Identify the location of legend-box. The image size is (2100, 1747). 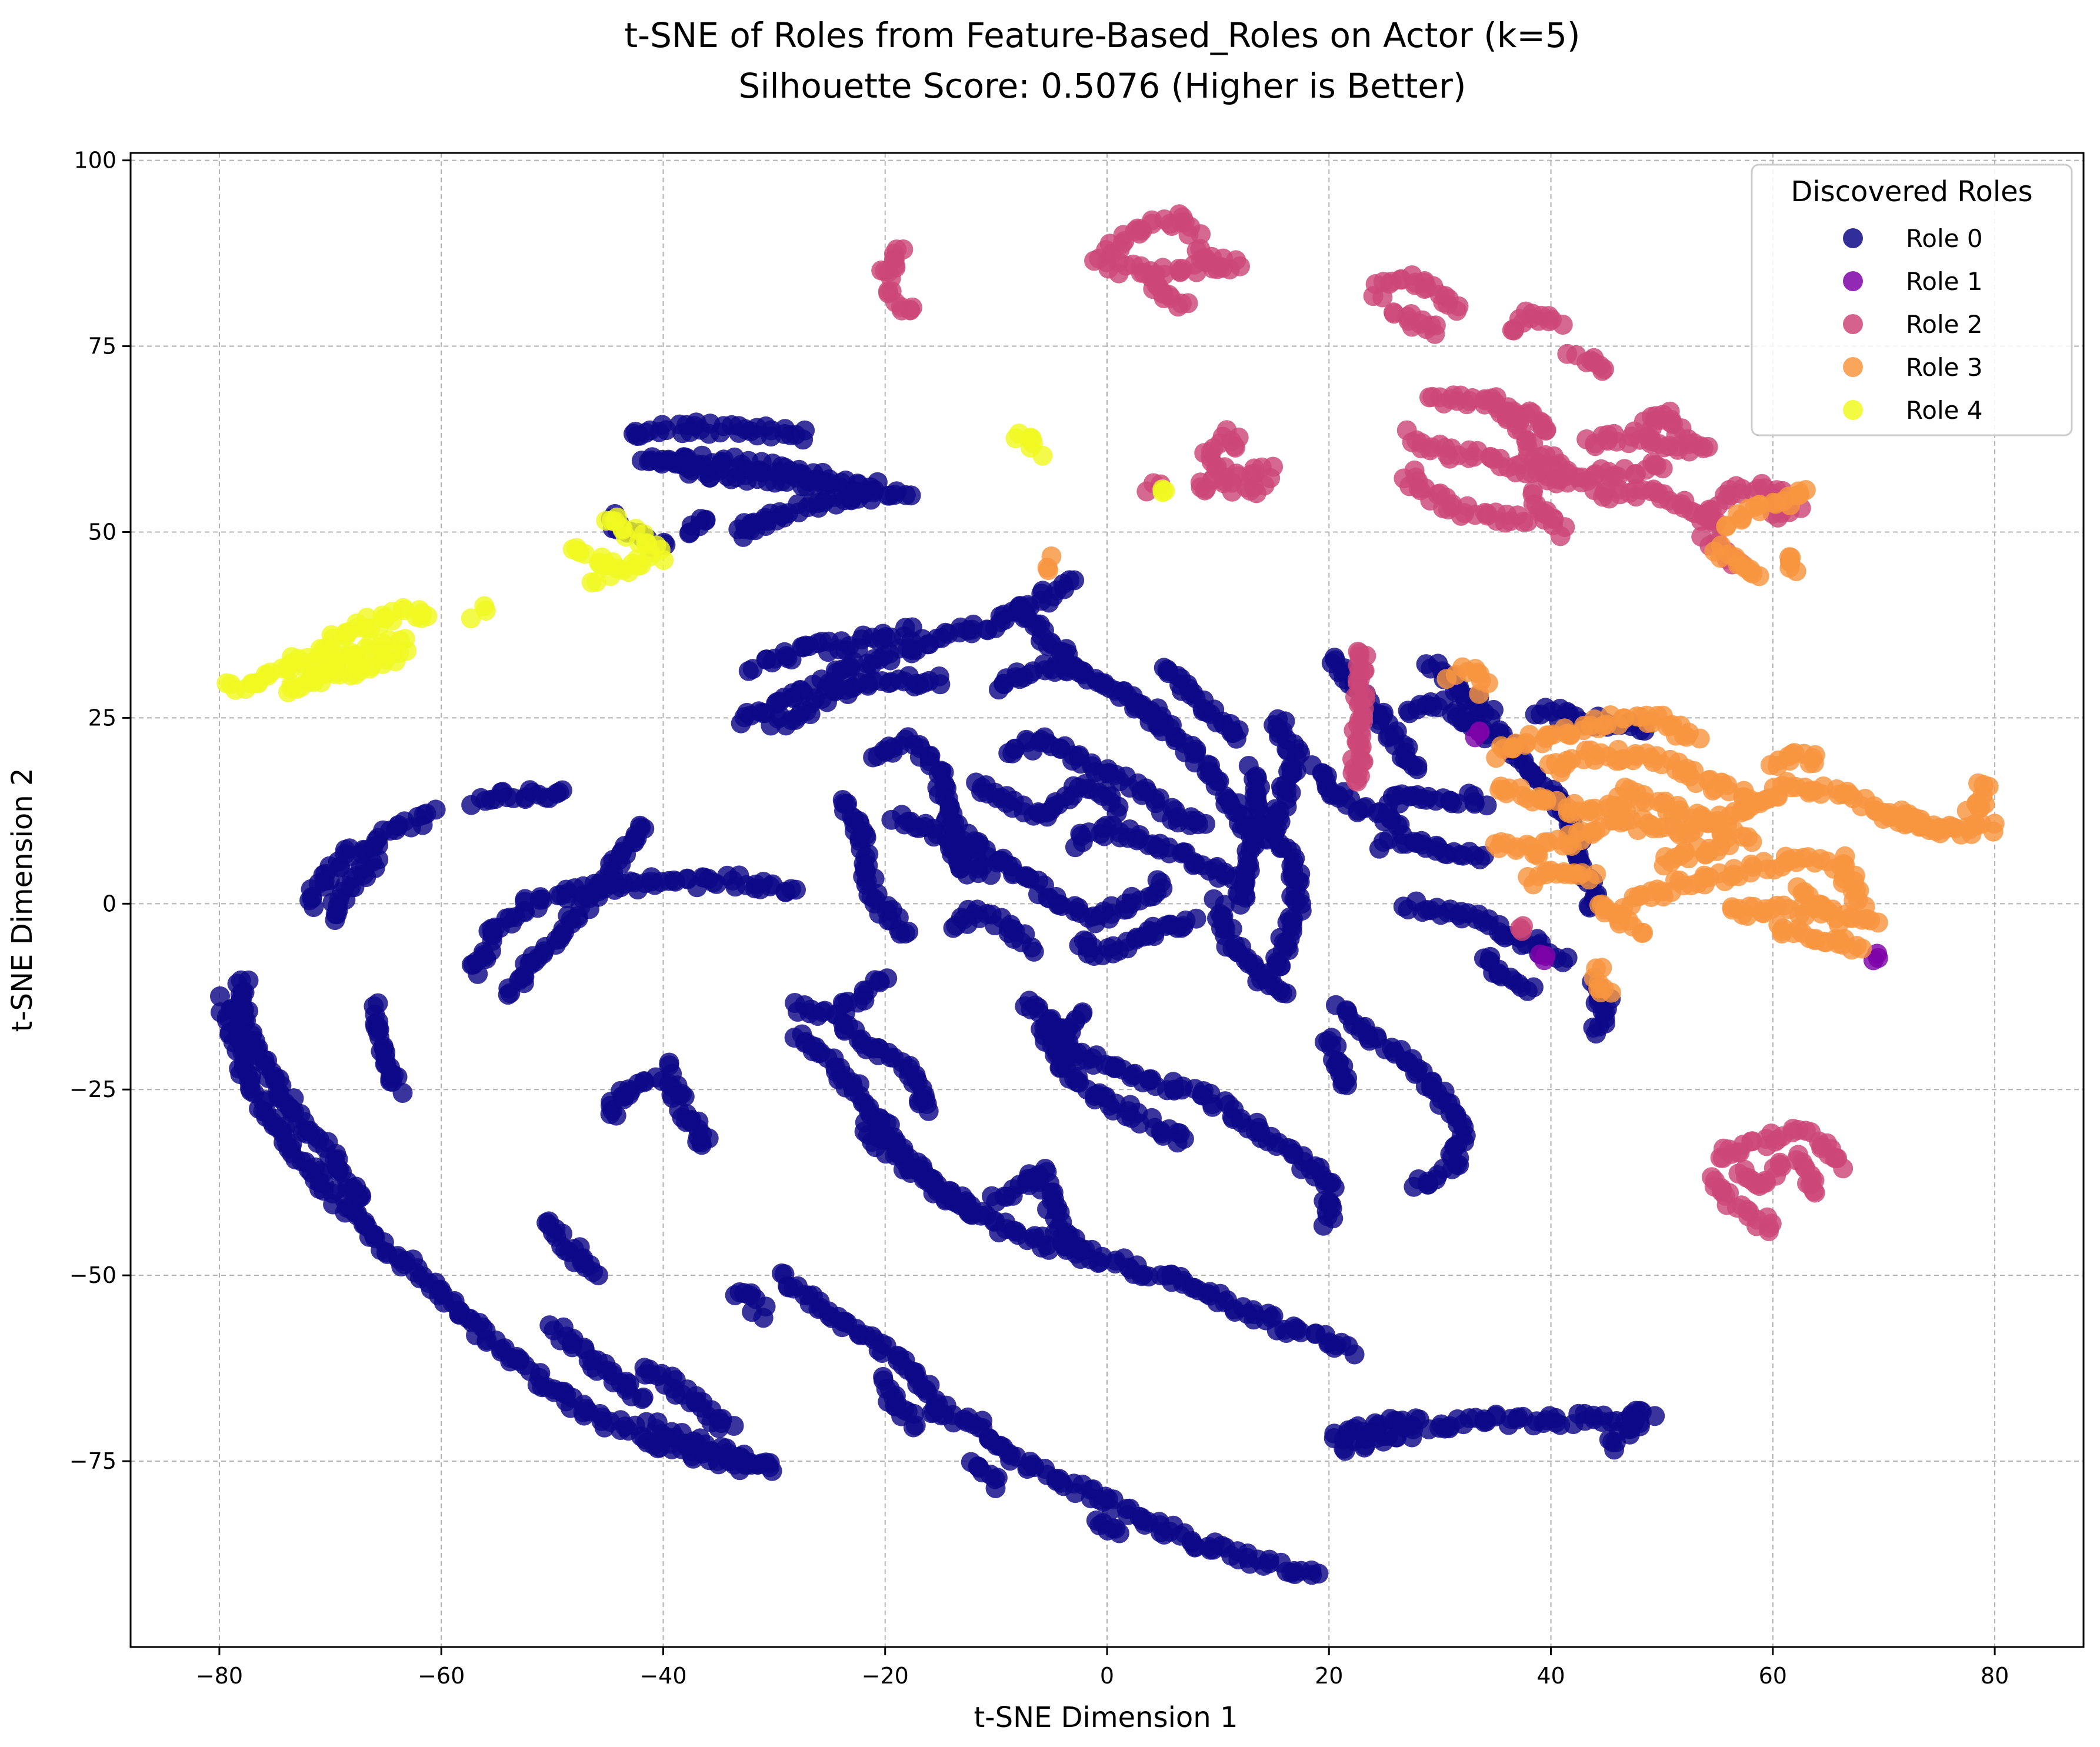
(1912, 300).